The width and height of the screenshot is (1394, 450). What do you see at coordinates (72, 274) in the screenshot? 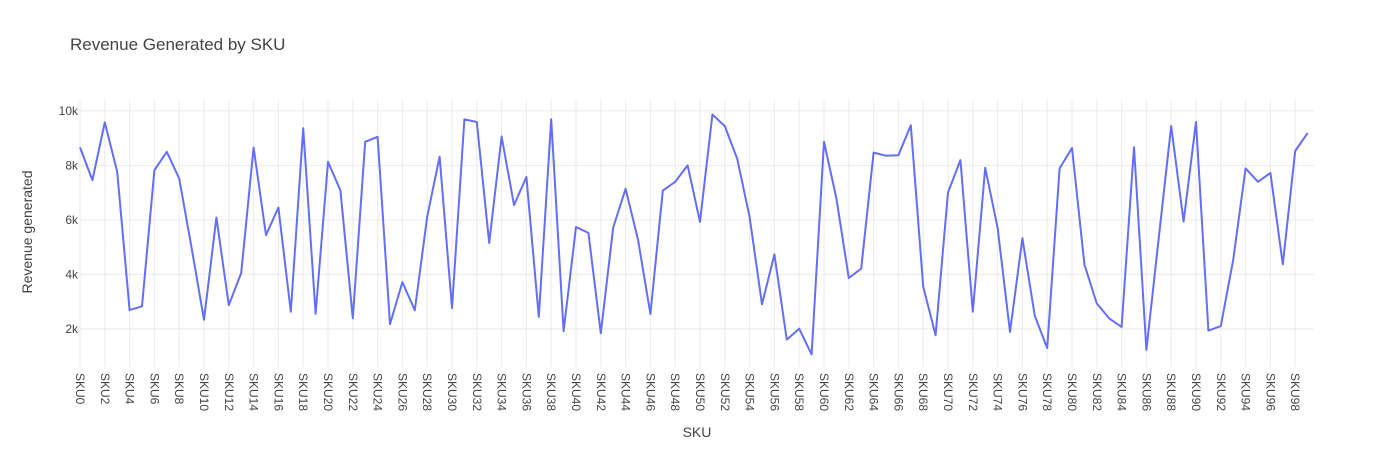
I see `y-tick-label: 4k` at bounding box center [72, 274].